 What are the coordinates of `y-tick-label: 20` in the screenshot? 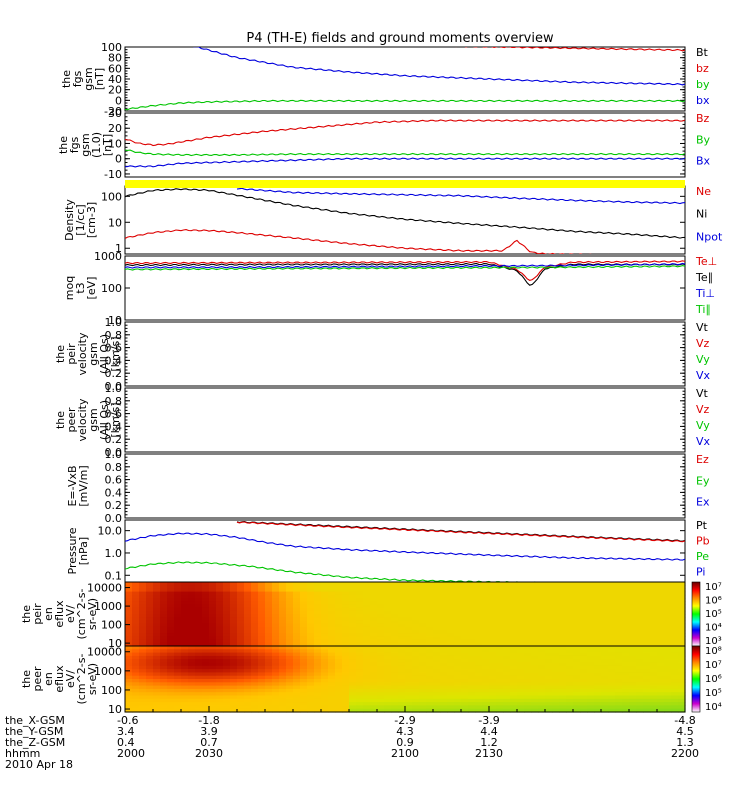 It's located at (115, 128).